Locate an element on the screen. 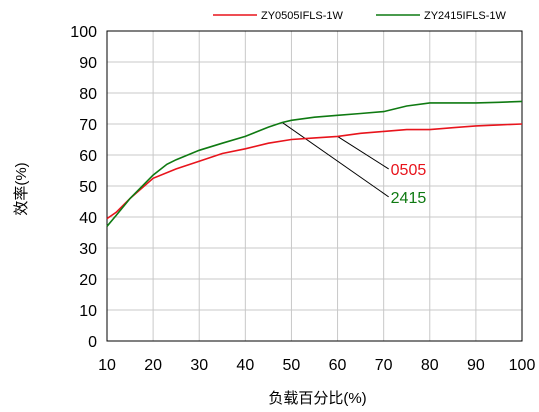  legend-label: ZY2415IFLS-1W is located at coordinates (465, 16).